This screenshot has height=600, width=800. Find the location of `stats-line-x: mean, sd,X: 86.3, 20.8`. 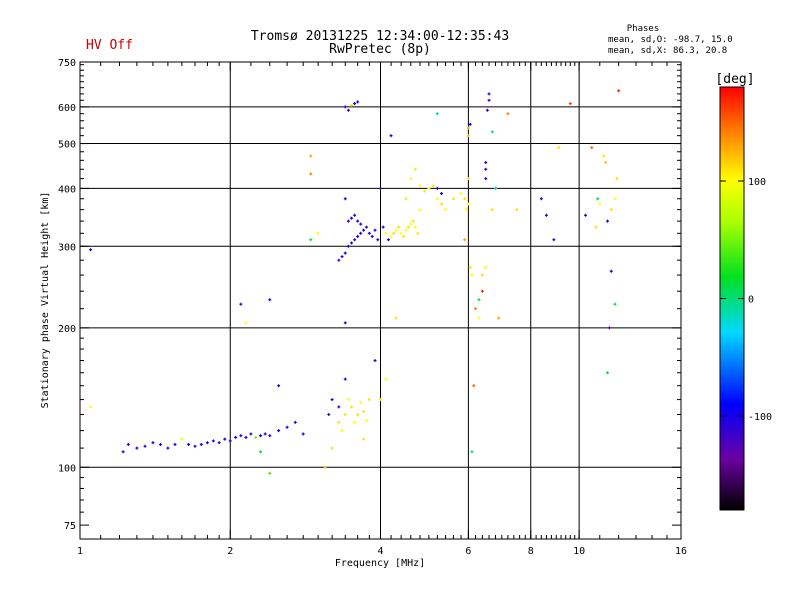

stats-line-x: mean, sd,X: 86.3, 20.8 is located at coordinates (667, 51).